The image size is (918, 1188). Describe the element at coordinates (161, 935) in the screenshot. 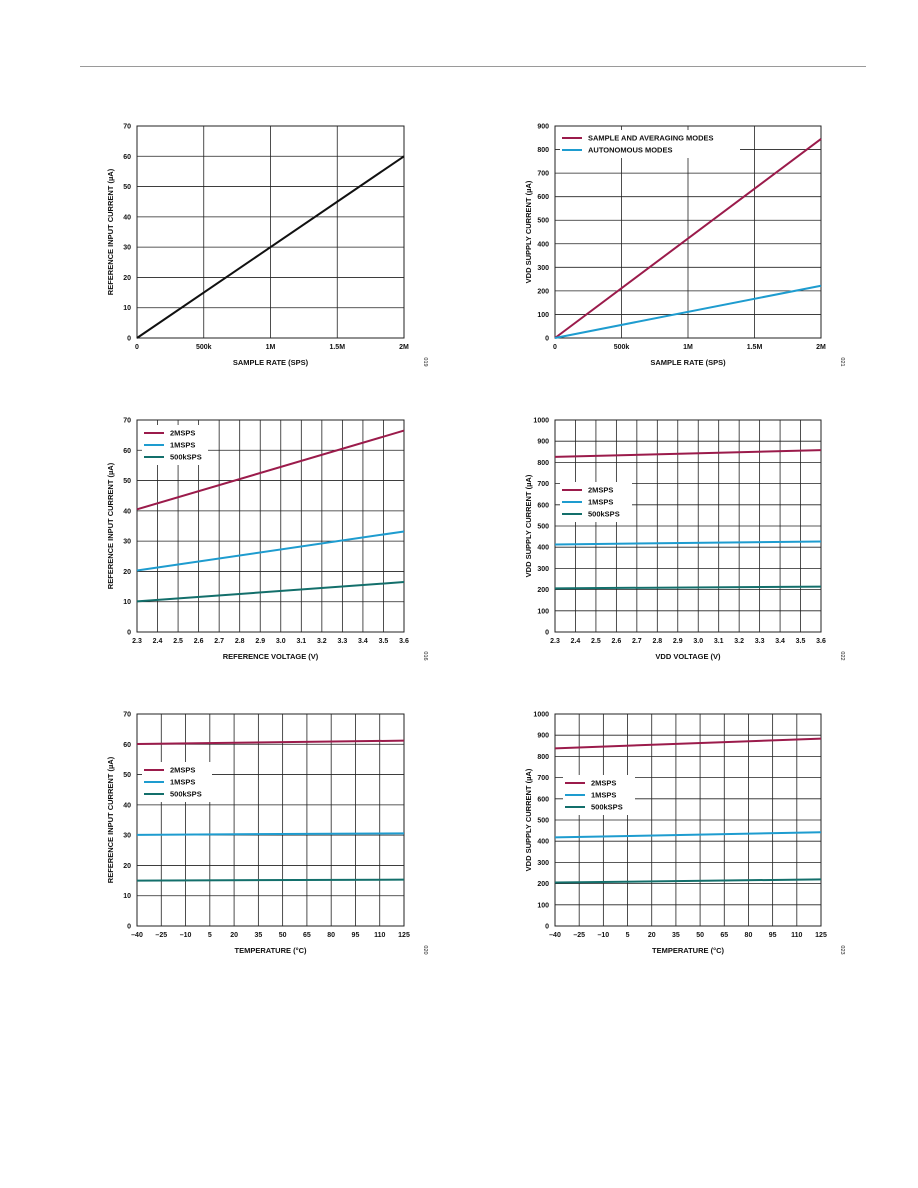

I see `x-tick-label: –25` at that location.